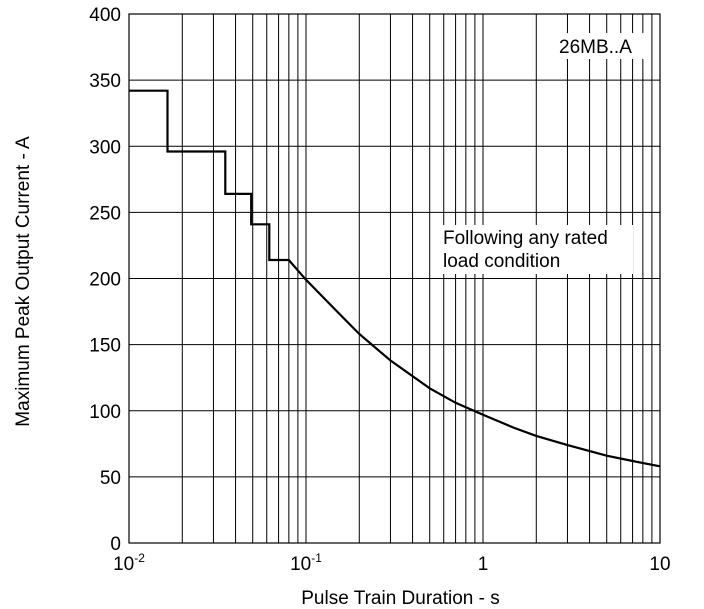 The width and height of the screenshot is (704, 609). Describe the element at coordinates (129, 563) in the screenshot. I see `x-tick-label: 10⁻²` at that location.